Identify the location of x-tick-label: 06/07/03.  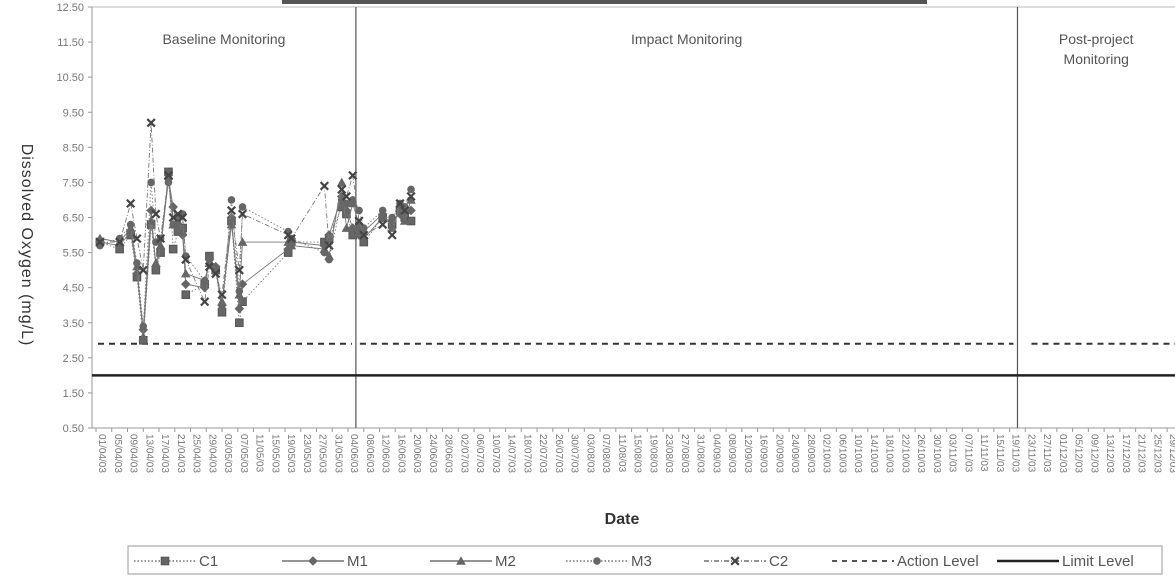
(479, 453).